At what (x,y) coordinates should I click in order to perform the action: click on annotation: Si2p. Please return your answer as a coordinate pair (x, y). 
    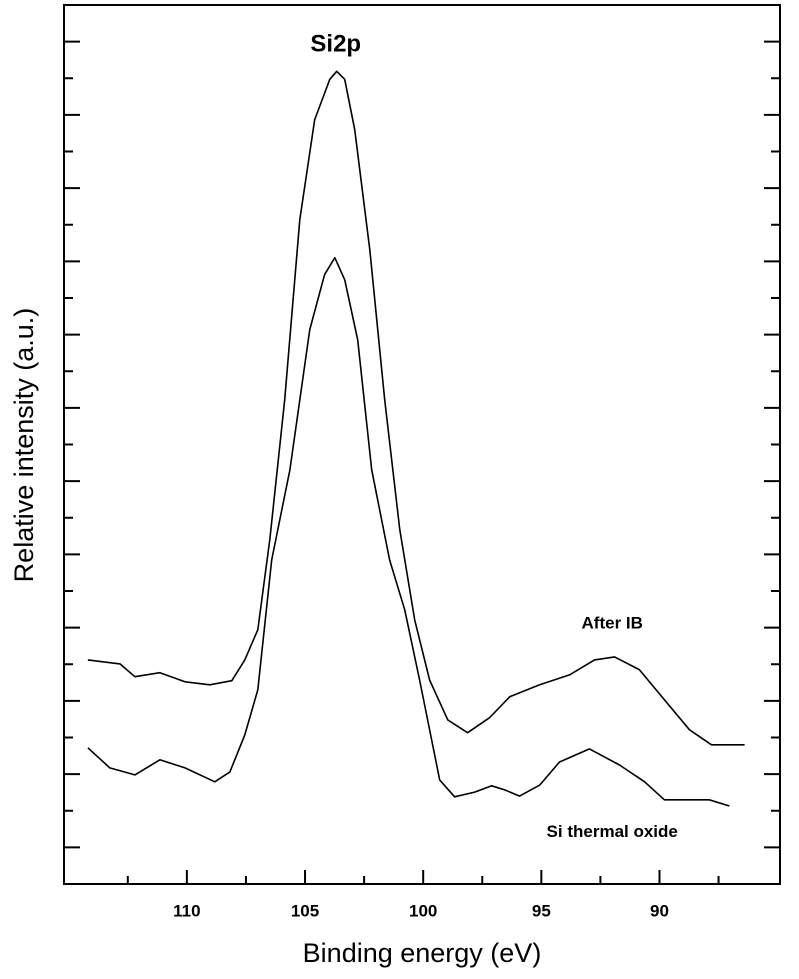
    Looking at the image, I should click on (335, 44).